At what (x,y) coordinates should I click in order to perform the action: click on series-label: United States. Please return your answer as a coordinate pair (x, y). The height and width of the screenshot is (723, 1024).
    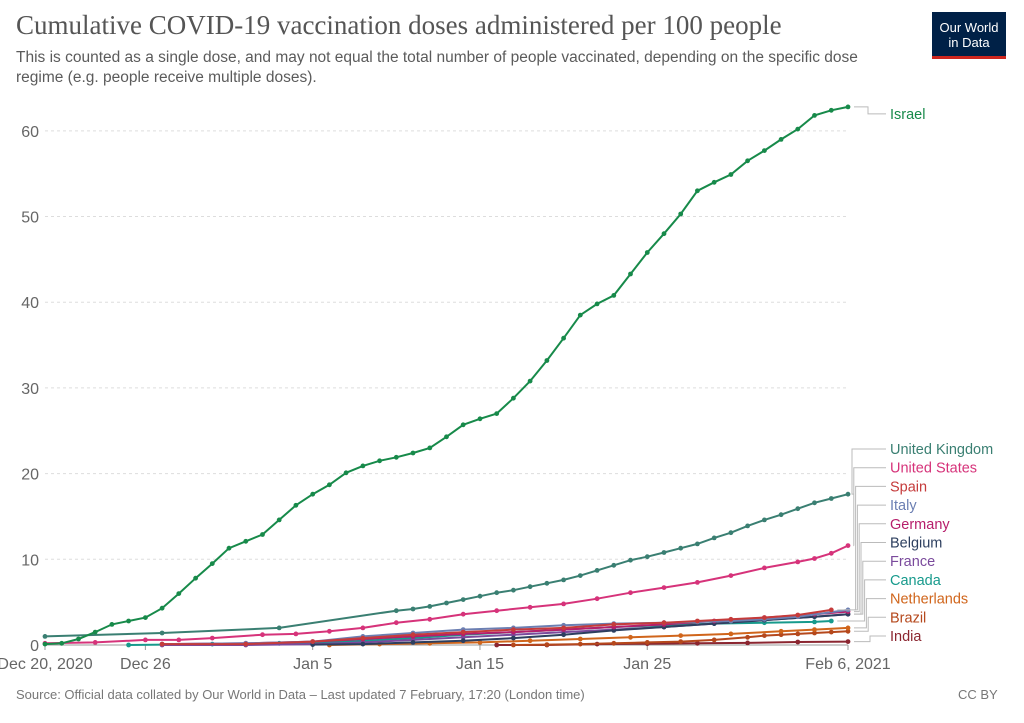
    Looking at the image, I should click on (933, 469).